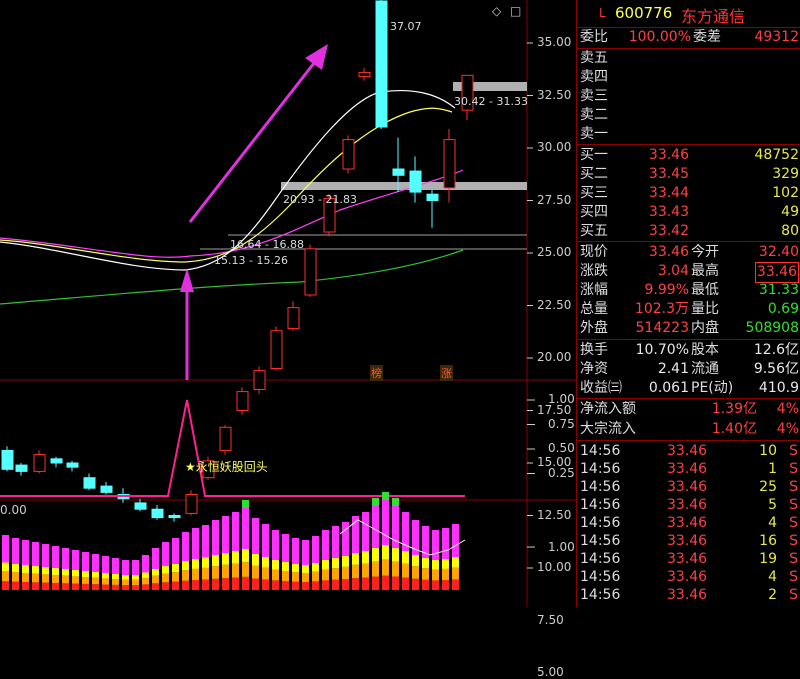 Image resolution: width=800 pixels, height=679 pixels. I want to click on sell-row: 卖四, so click(688, 77).